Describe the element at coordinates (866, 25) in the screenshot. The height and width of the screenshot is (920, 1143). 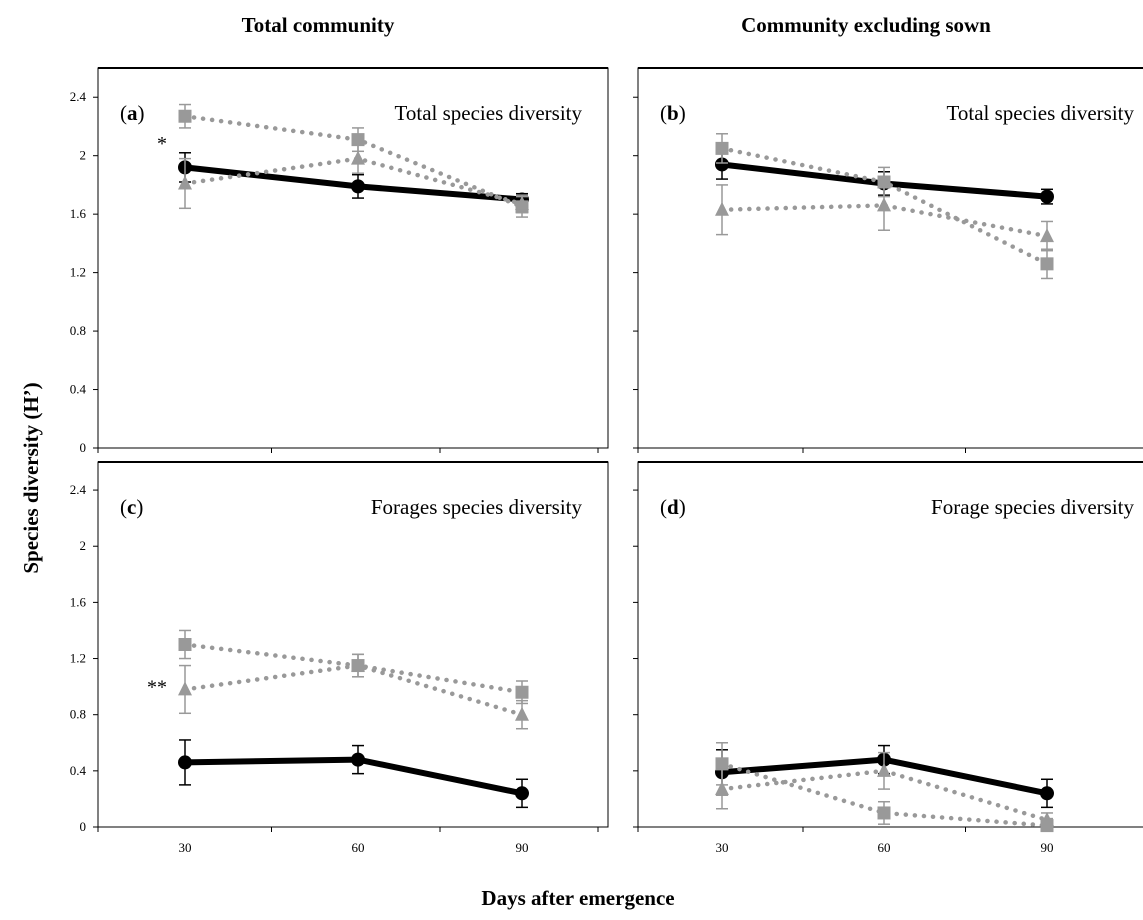
I see `column-title-excluding-sown: Community excluding sown` at that location.